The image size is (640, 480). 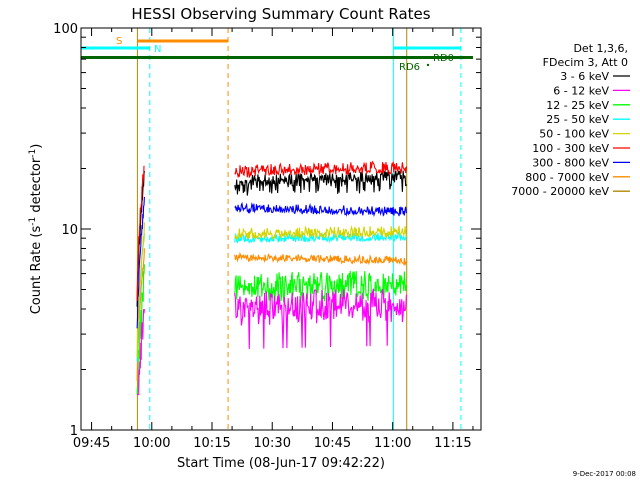 I want to click on x-tick-label-10-45: 10:45, so click(x=332, y=443).